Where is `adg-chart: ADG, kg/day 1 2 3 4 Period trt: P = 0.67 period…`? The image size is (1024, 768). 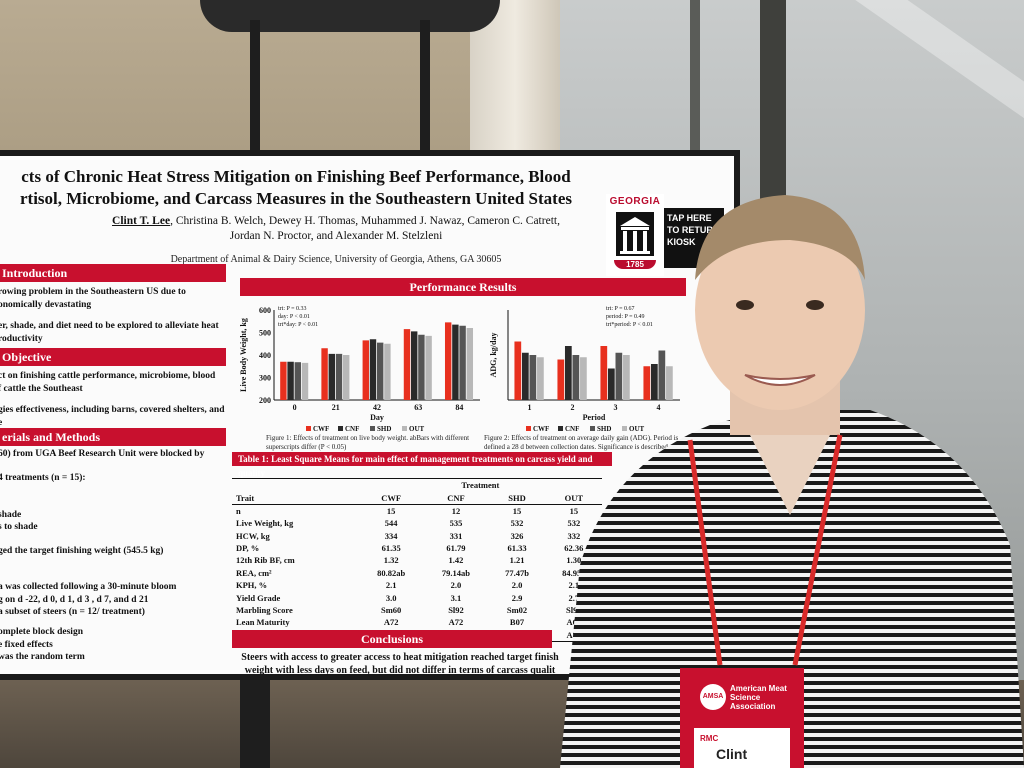
adg-chart: ADG, kg/day 1 2 3 4 Period trt: P = 0.67 period… is located at coordinates (584, 369).